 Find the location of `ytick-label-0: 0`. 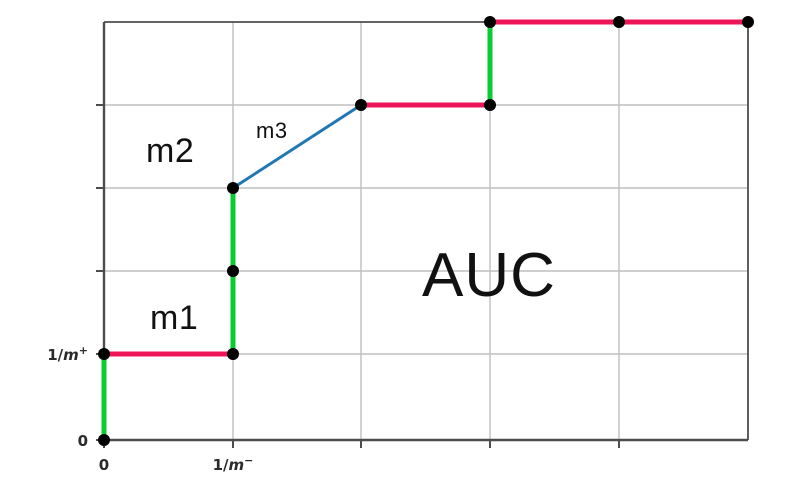

ytick-label-0: 0 is located at coordinates (83, 441).